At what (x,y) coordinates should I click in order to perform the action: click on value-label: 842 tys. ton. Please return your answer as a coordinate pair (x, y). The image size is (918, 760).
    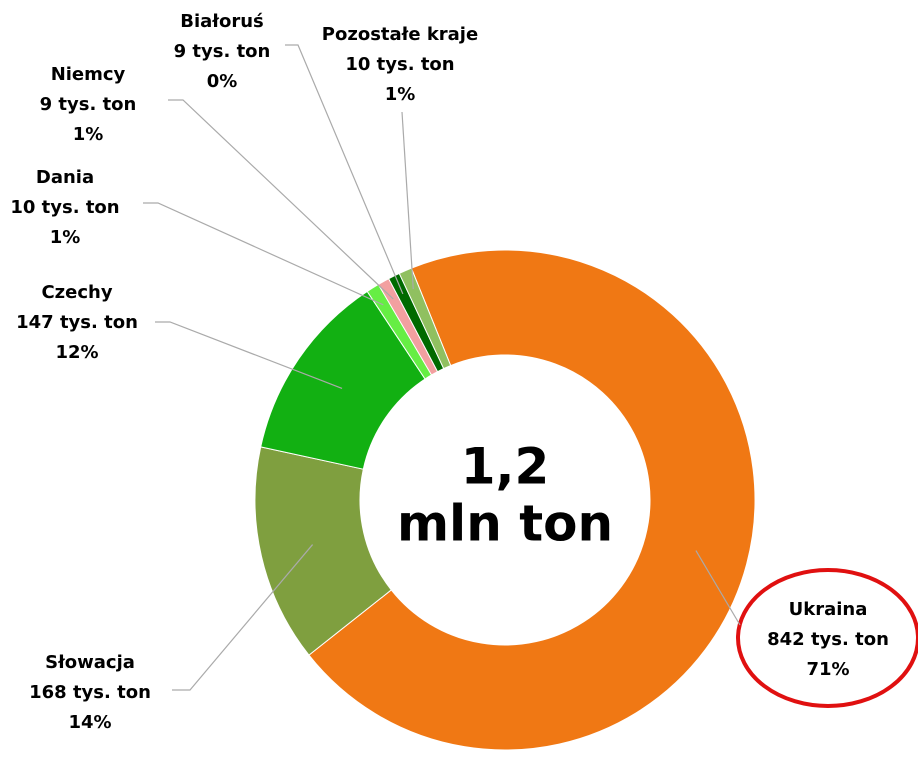
    Looking at the image, I should click on (828, 639).